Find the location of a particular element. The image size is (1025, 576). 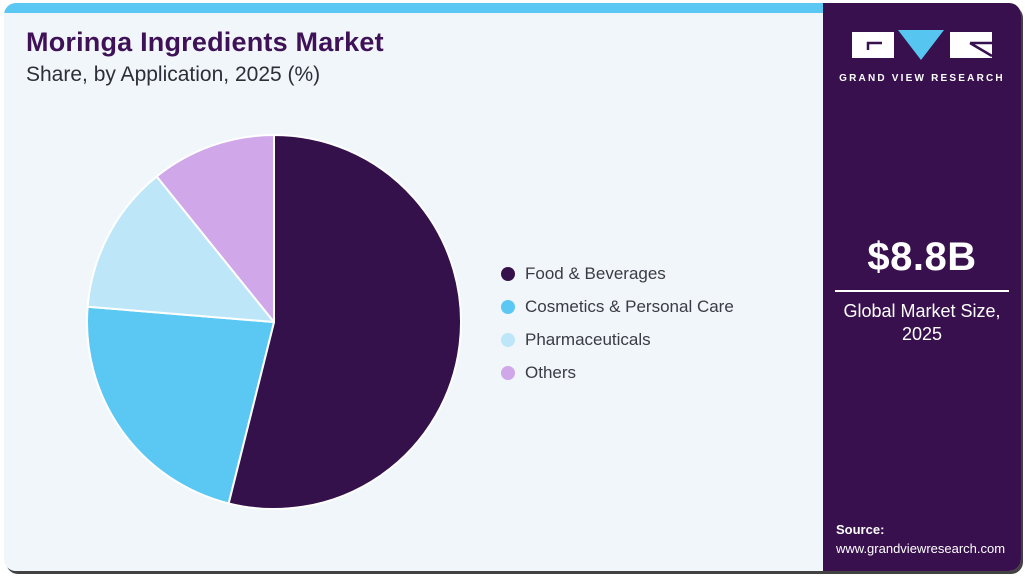

pie-slice-cosmetics-personal-care is located at coordinates (180, 405).